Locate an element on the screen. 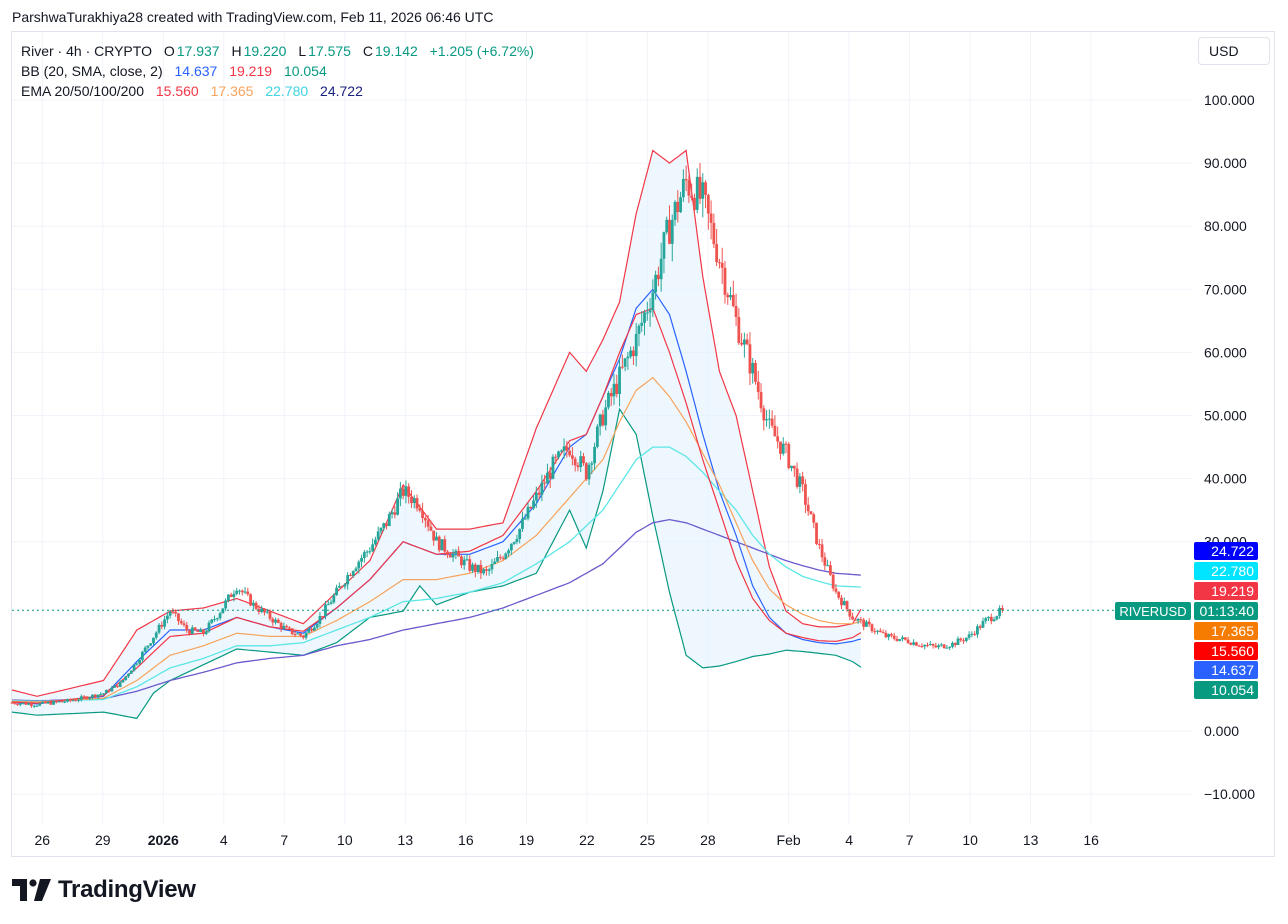 The height and width of the screenshot is (924, 1288). price-tag: 17.365 is located at coordinates (1226, 631).